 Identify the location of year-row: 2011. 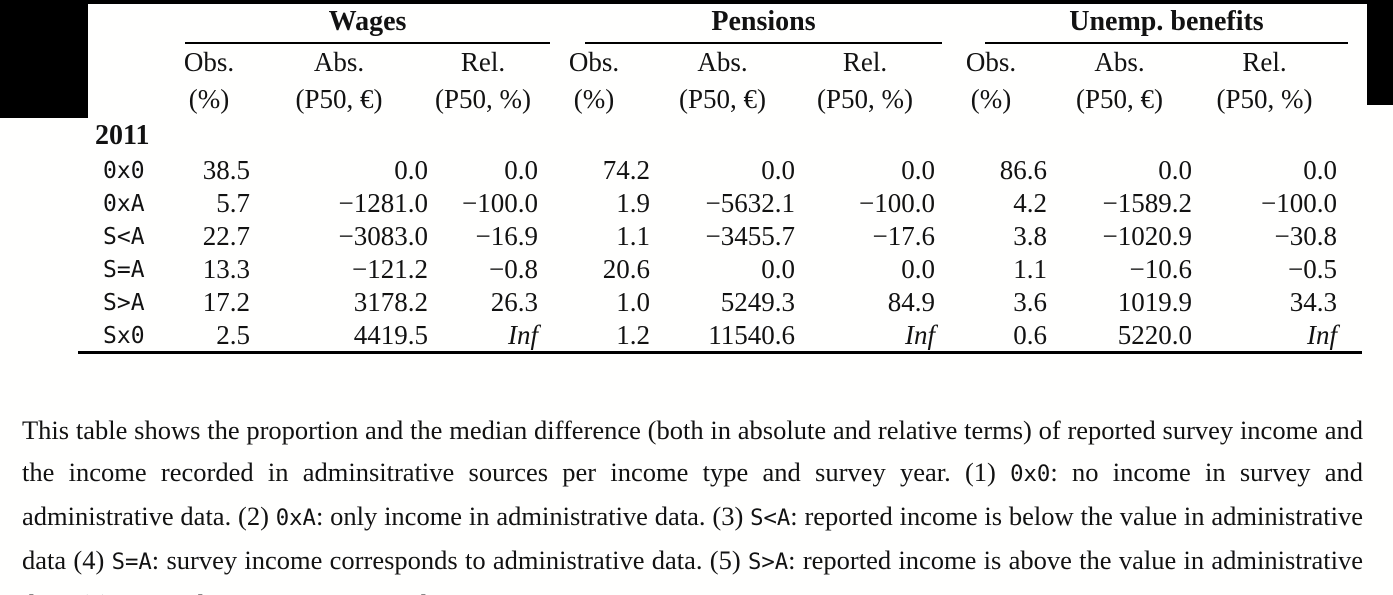
(707, 136).